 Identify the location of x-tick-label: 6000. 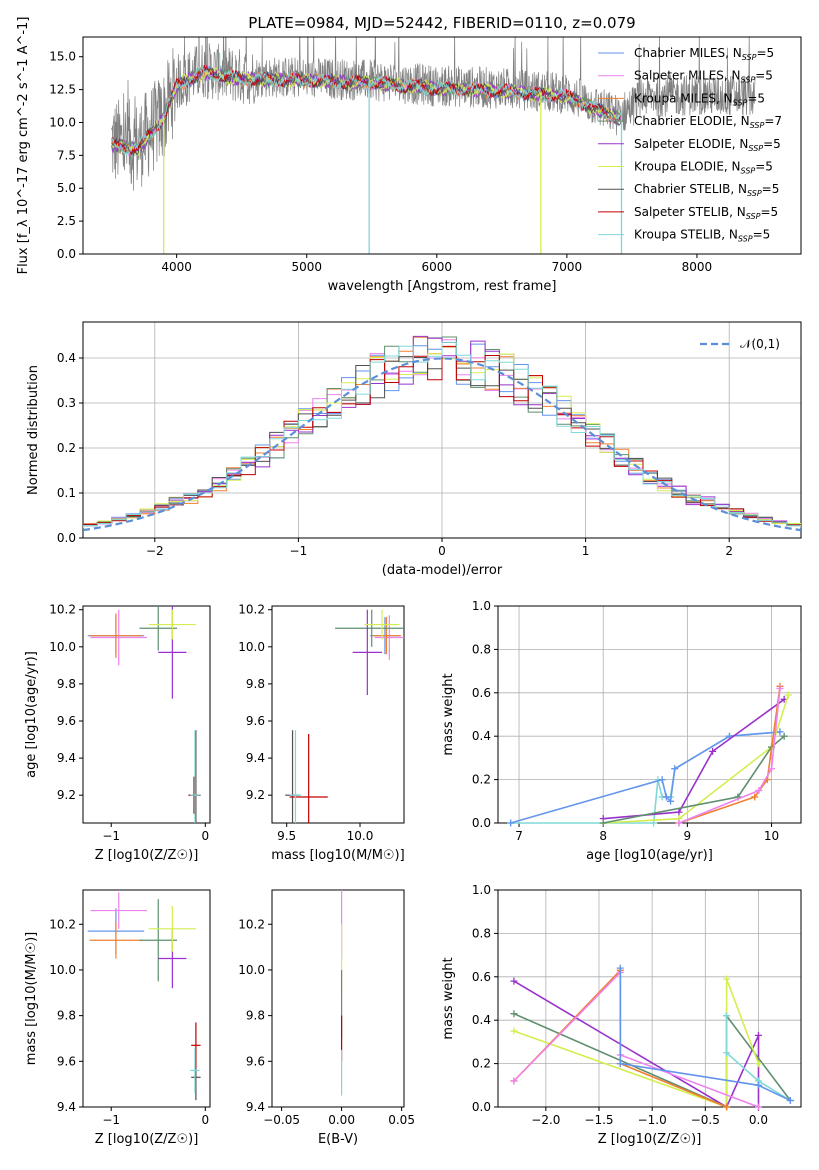
(437, 267).